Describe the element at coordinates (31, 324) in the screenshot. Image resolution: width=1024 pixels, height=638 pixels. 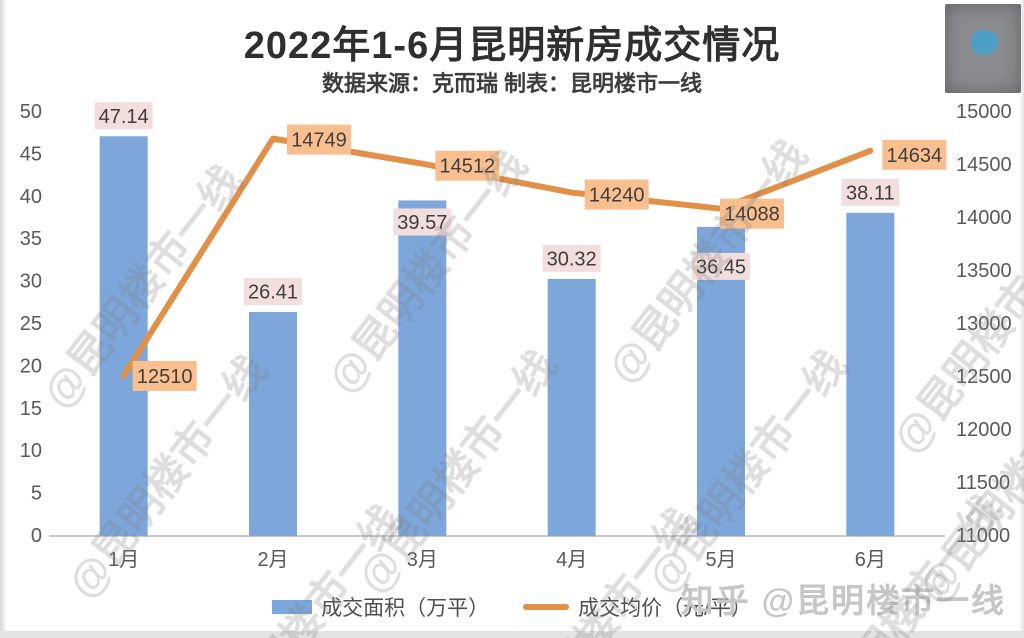
I see `left-axis-tick: 25` at that location.